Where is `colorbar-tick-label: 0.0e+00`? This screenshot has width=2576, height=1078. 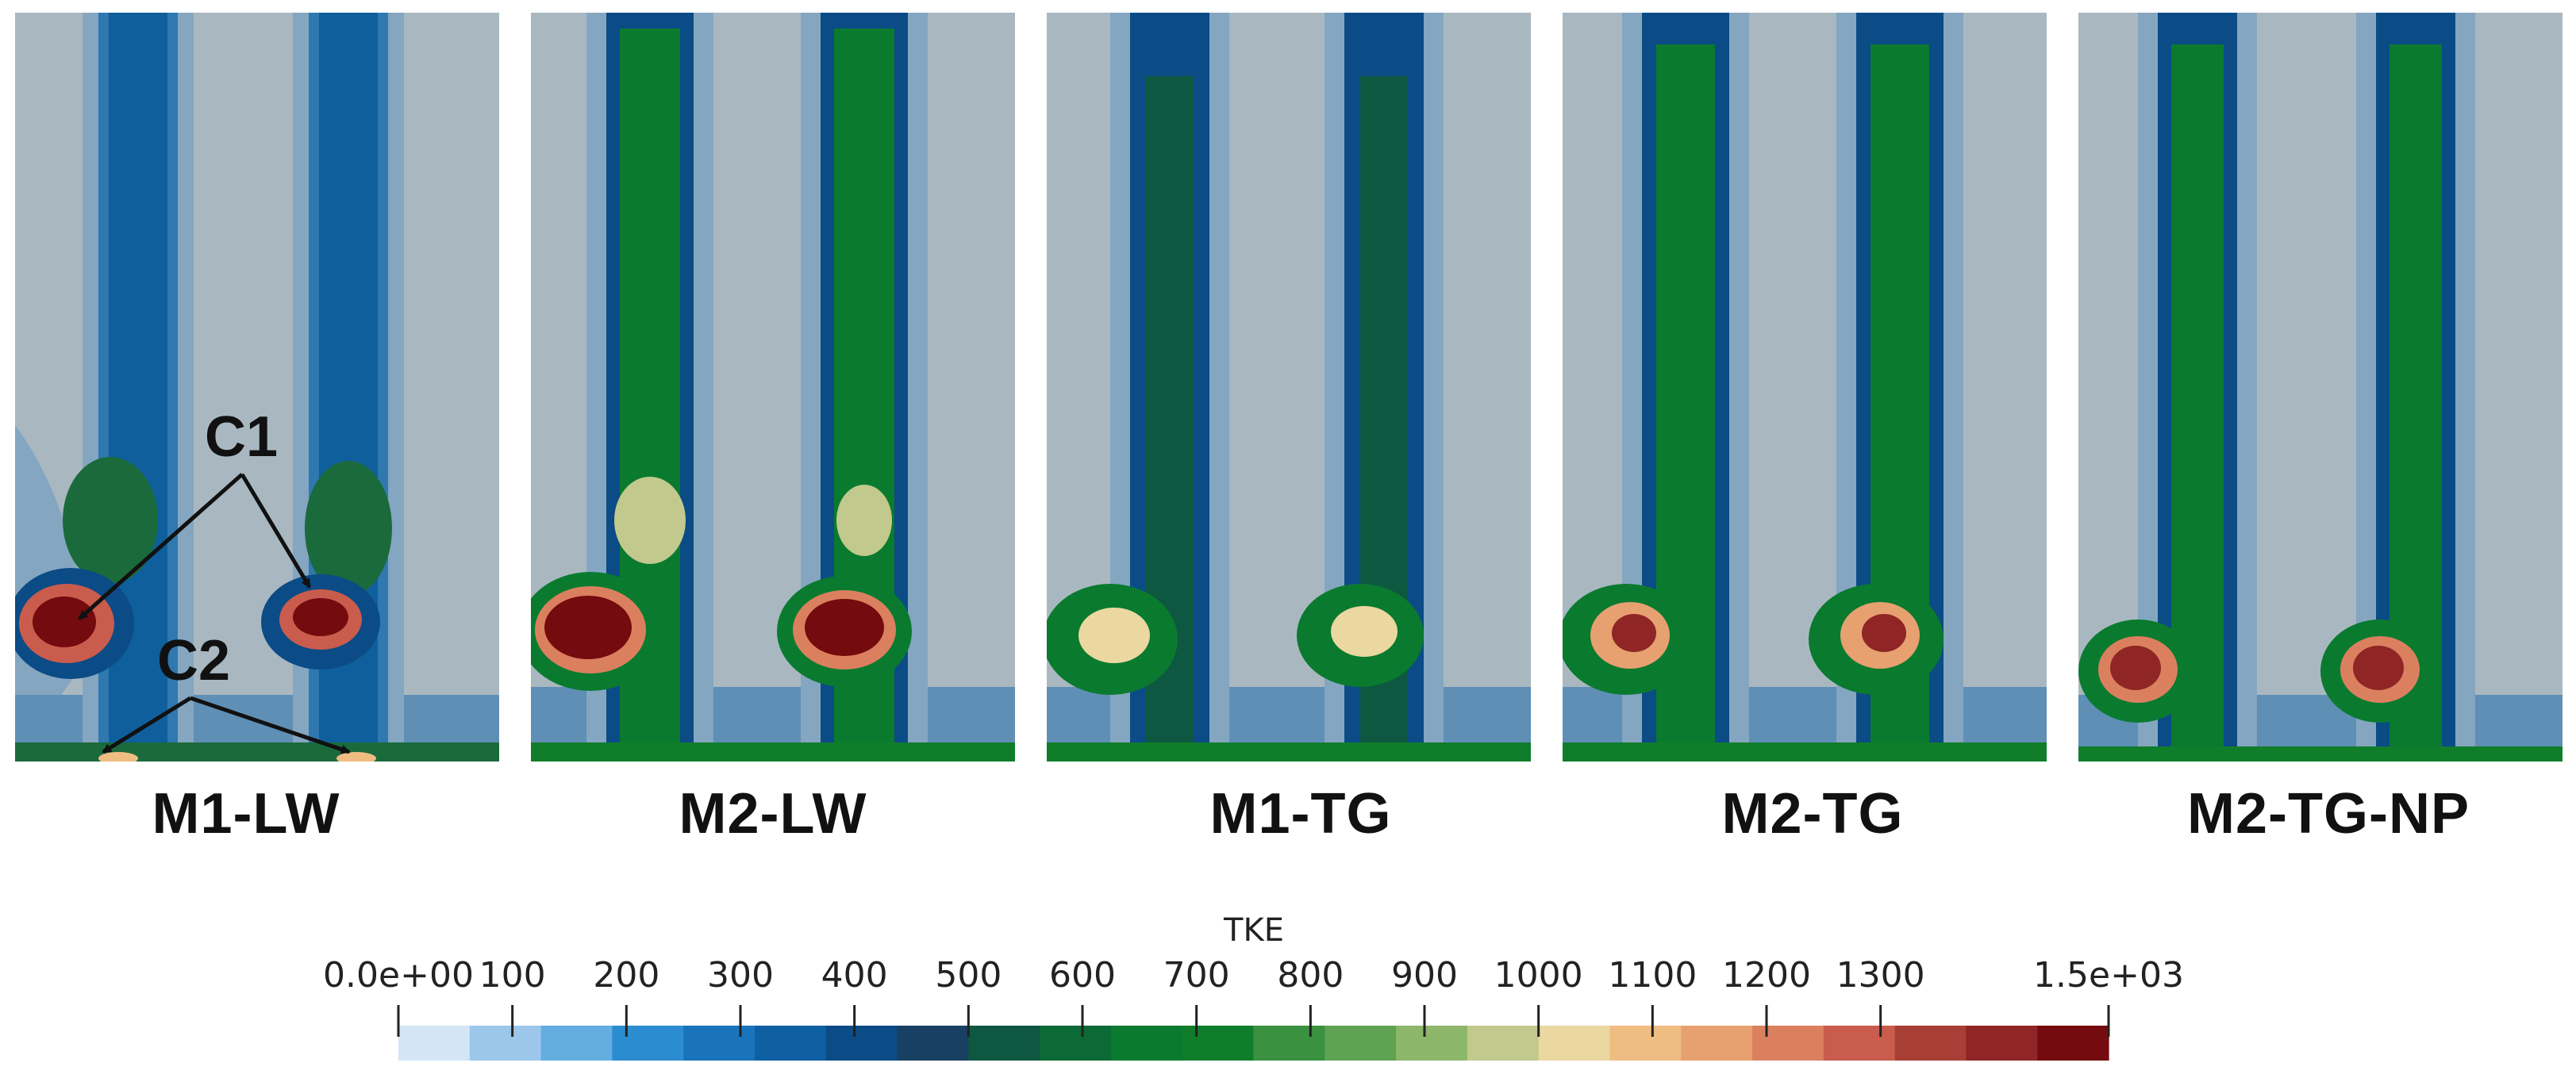
colorbar-tick-label: 0.0e+00 is located at coordinates (398, 975).